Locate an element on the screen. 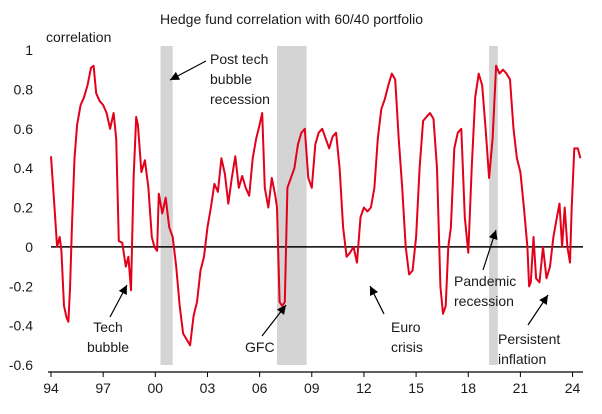  x-tick-label: 12 is located at coordinates (364, 388).